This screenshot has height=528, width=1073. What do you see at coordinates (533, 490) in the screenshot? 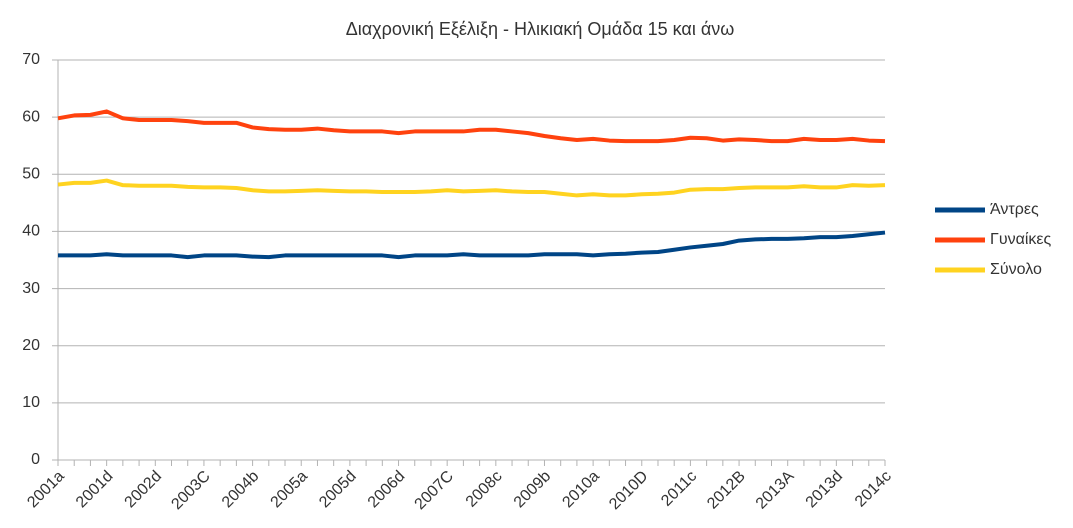
I see `x-tick-label: 2009b` at bounding box center [533, 490].